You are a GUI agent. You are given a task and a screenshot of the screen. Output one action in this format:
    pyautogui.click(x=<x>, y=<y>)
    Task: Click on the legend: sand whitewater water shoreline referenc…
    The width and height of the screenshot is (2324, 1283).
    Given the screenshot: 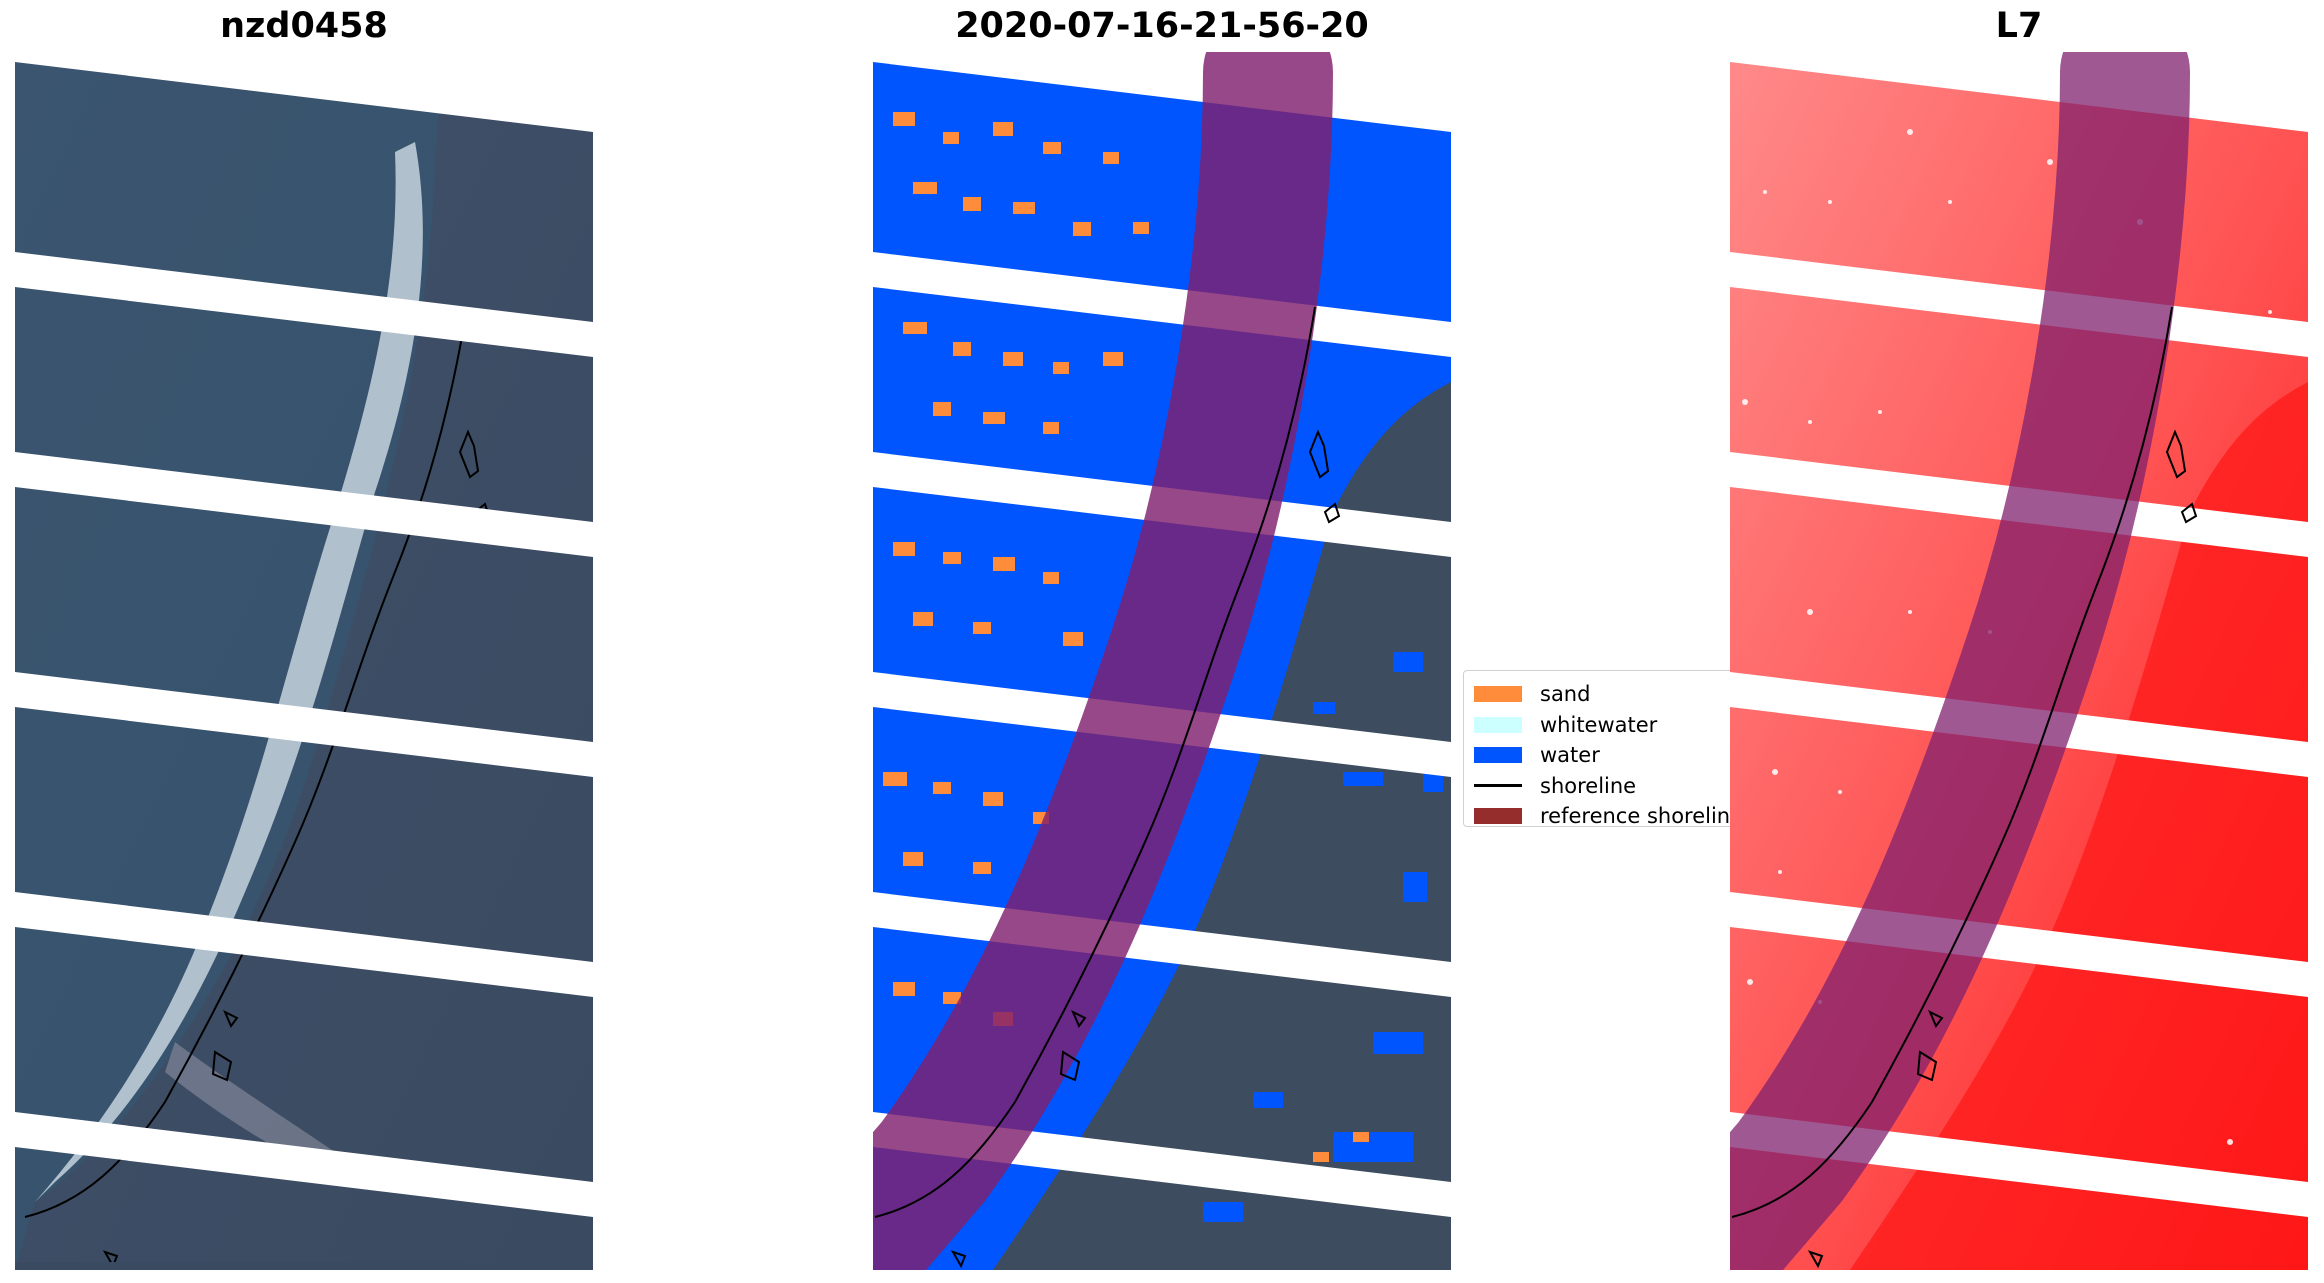 What is the action you would take?
    pyautogui.click(x=1635, y=749)
    